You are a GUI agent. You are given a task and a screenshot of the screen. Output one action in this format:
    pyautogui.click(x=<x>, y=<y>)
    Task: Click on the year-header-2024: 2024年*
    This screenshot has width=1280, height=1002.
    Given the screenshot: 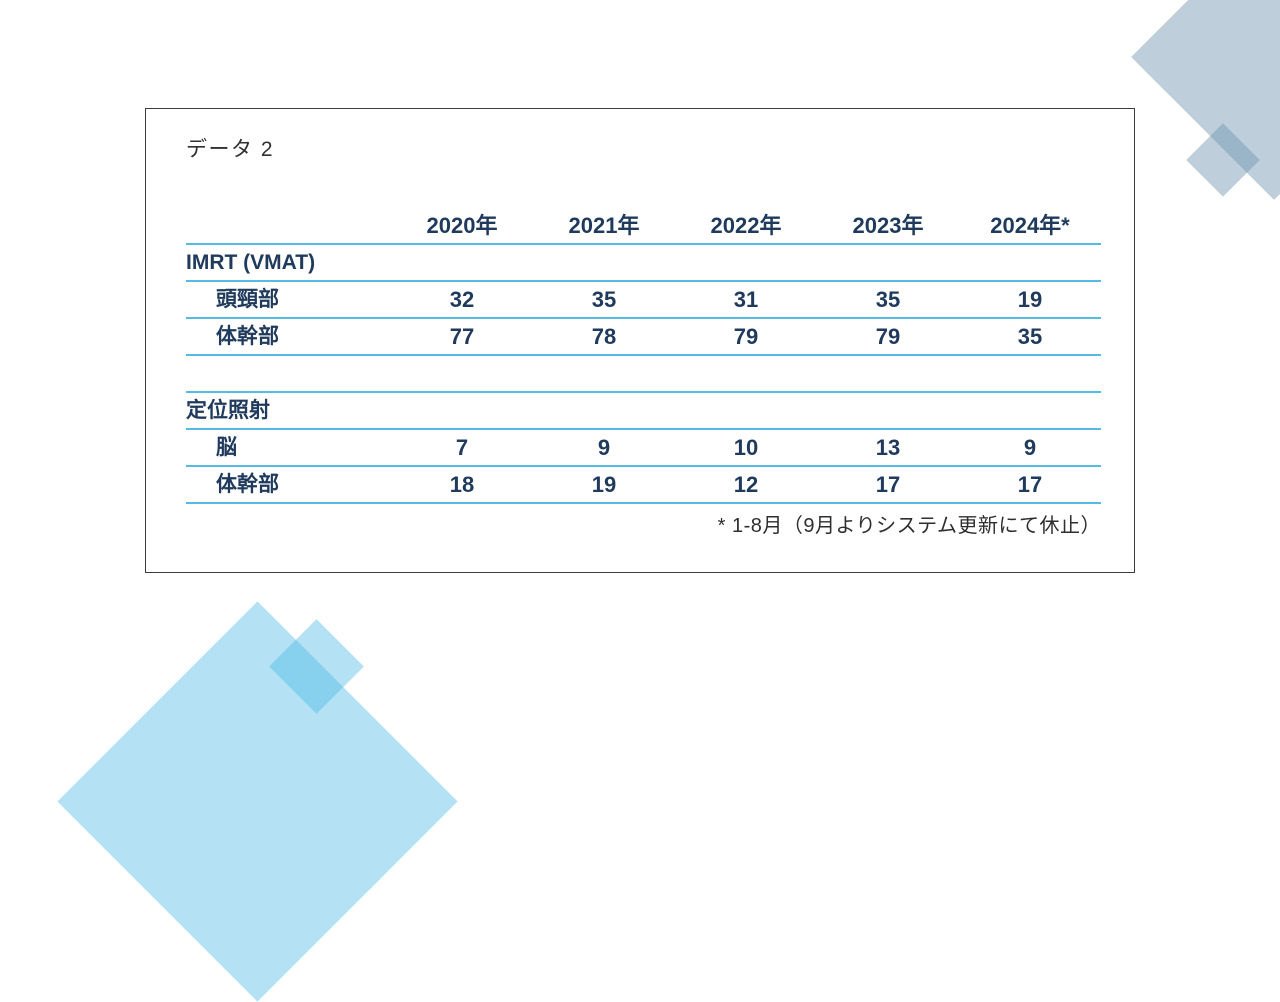 What is the action you would take?
    pyautogui.click(x=1030, y=225)
    